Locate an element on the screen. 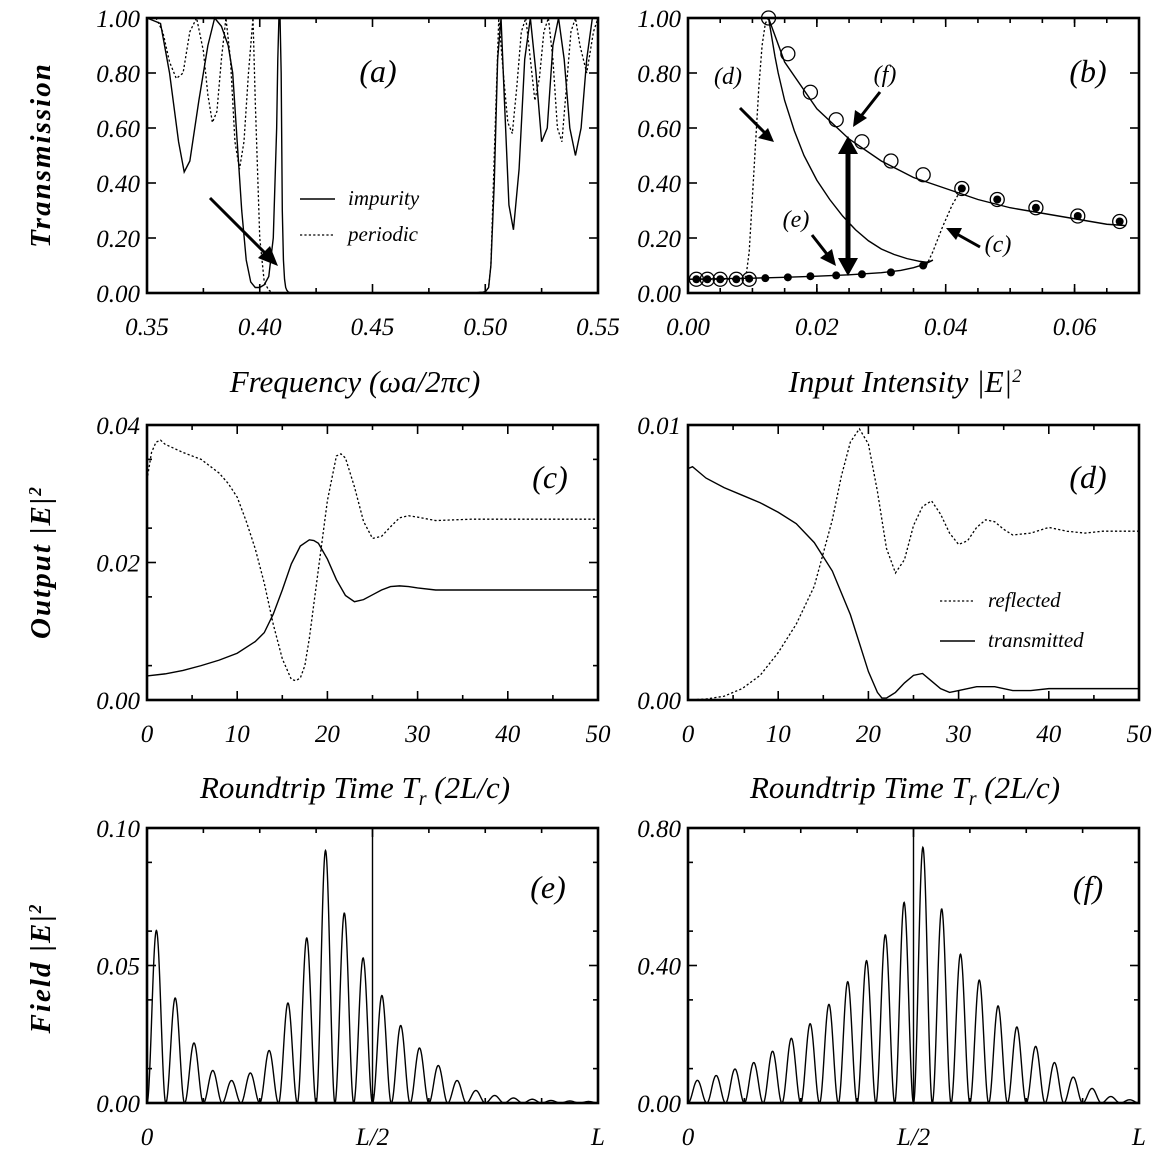 The height and width of the screenshot is (1156, 1163). x-axis-label: Frequency (ωa/2πc) is located at coordinates (355, 381).